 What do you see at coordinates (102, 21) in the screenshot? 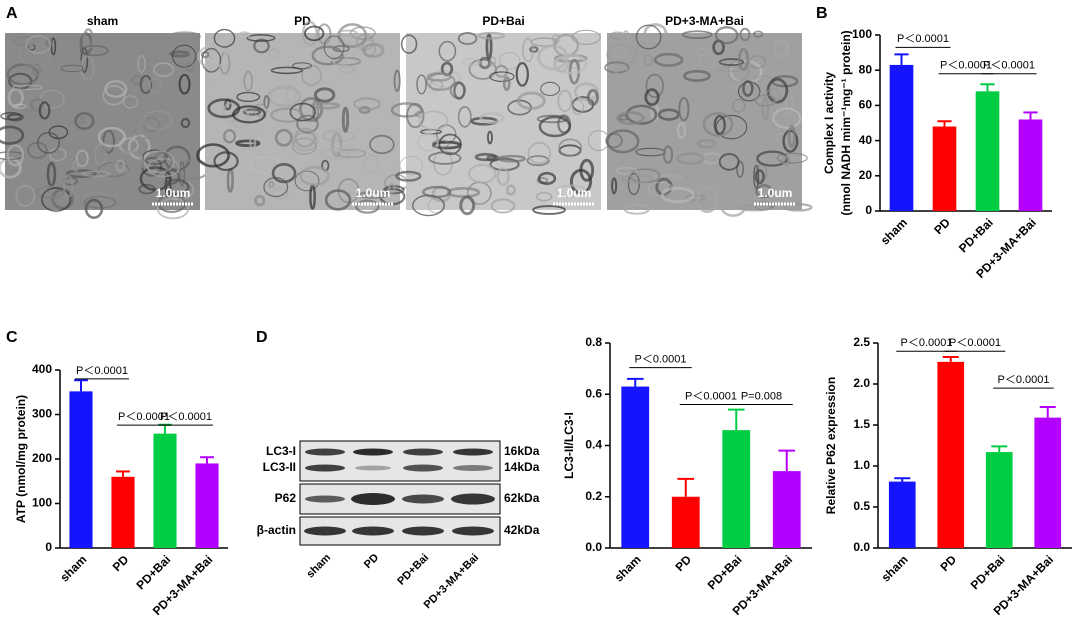
I see `micrograph-title: sham` at bounding box center [102, 21].